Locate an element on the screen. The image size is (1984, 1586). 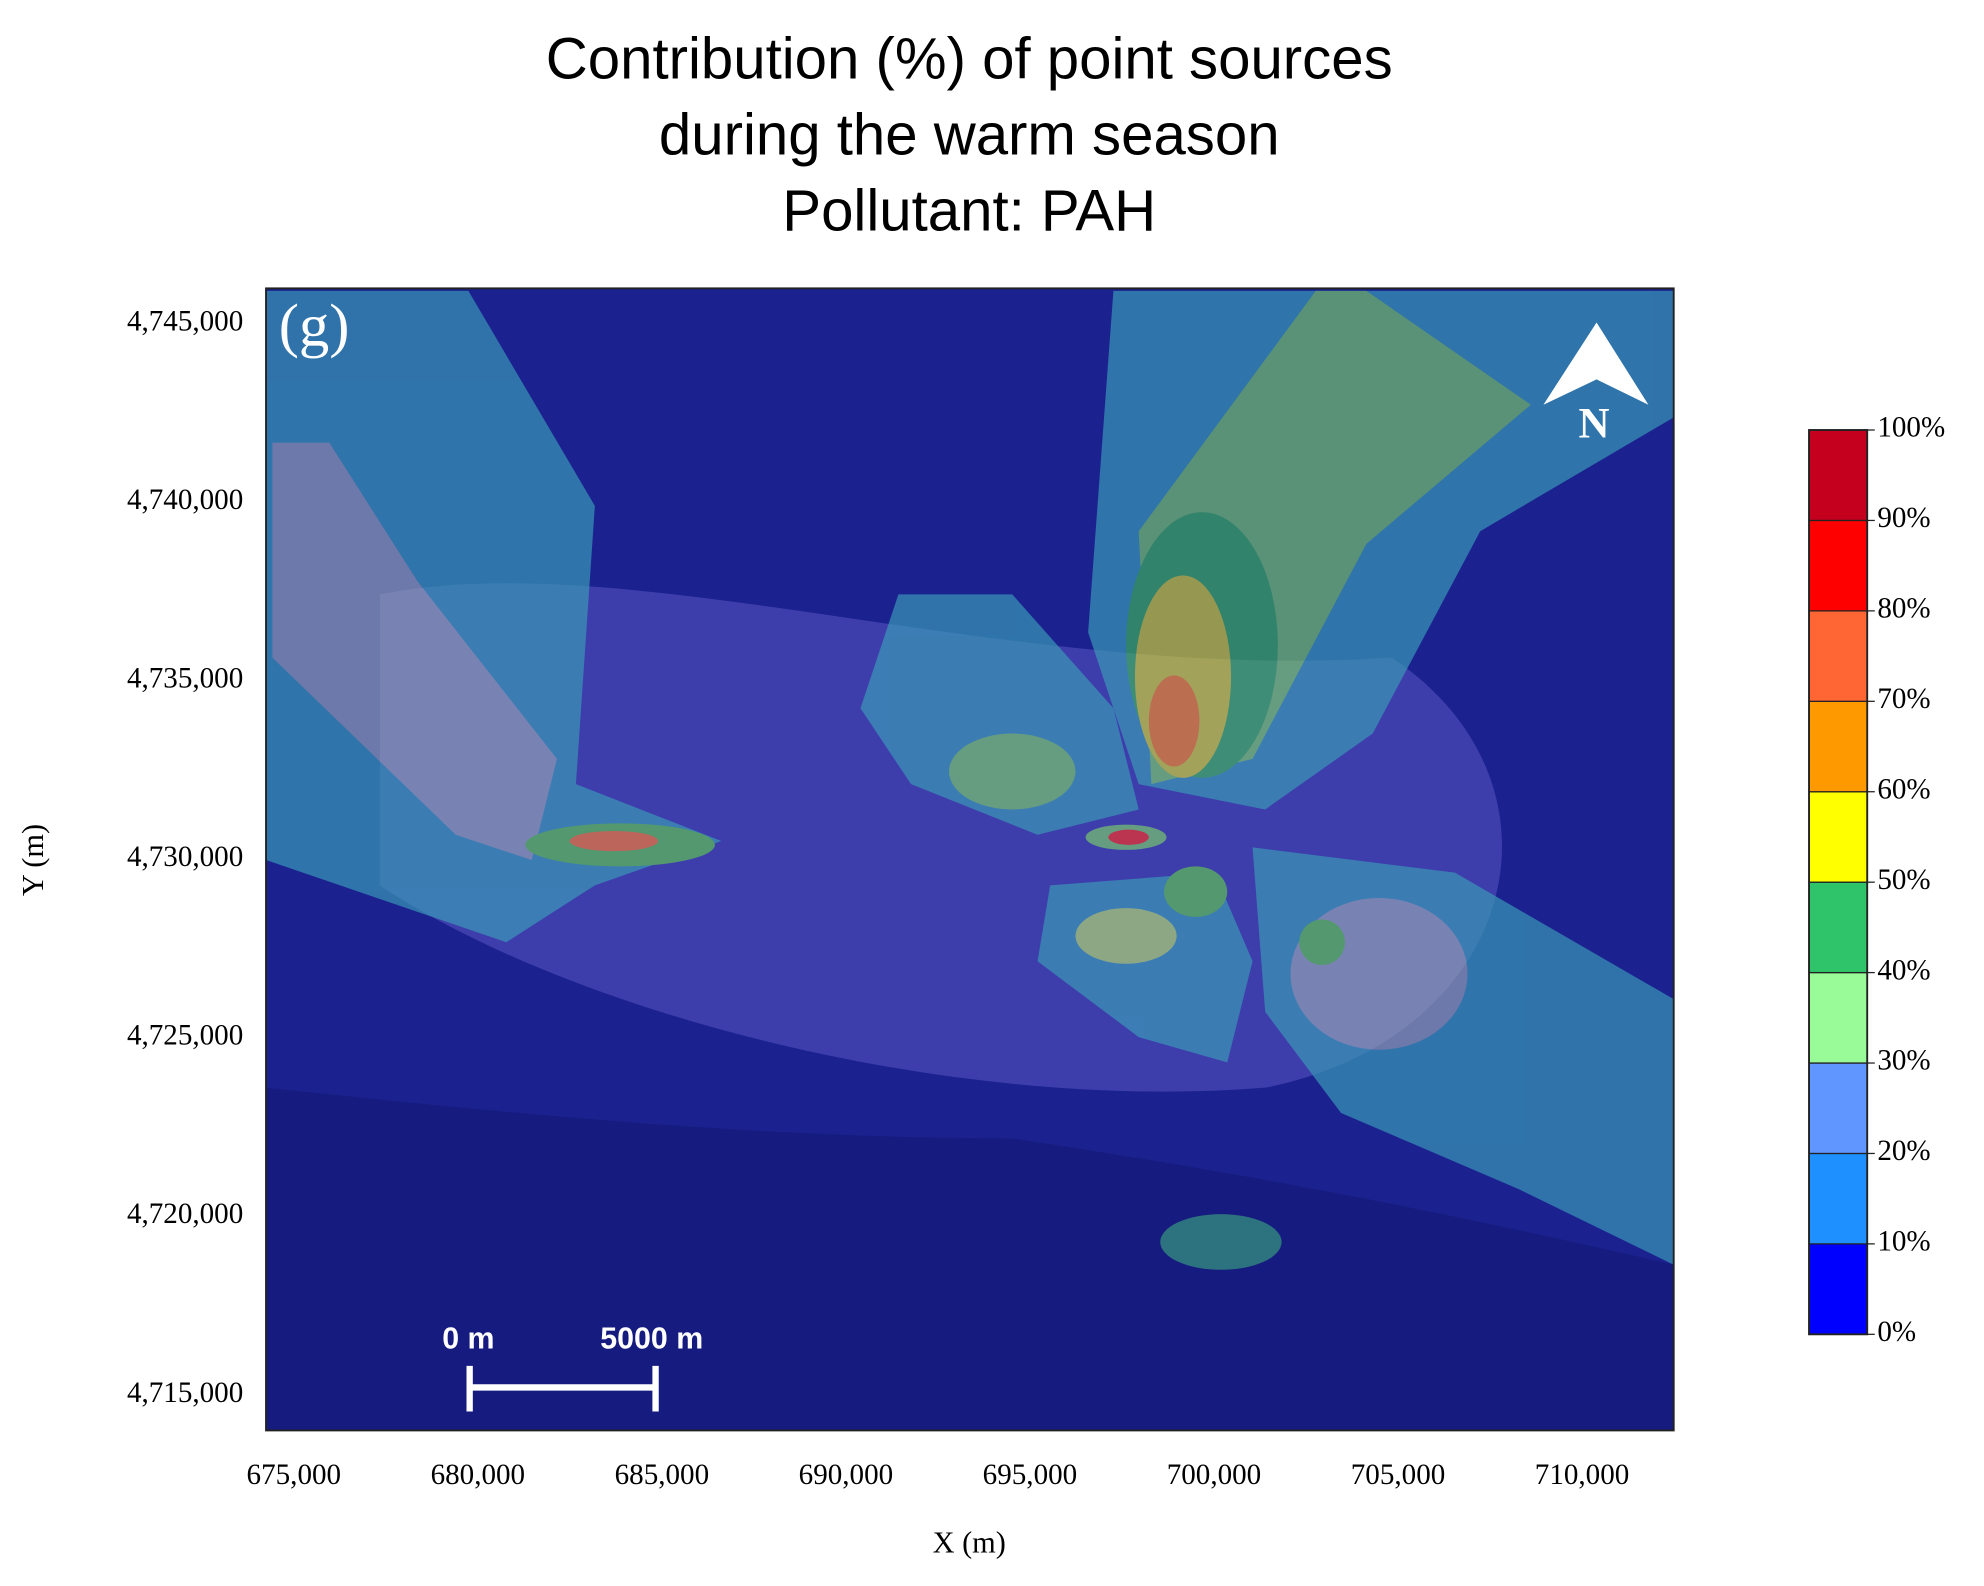
y-tick-label: 4,720,000 is located at coordinates (185, 1214).